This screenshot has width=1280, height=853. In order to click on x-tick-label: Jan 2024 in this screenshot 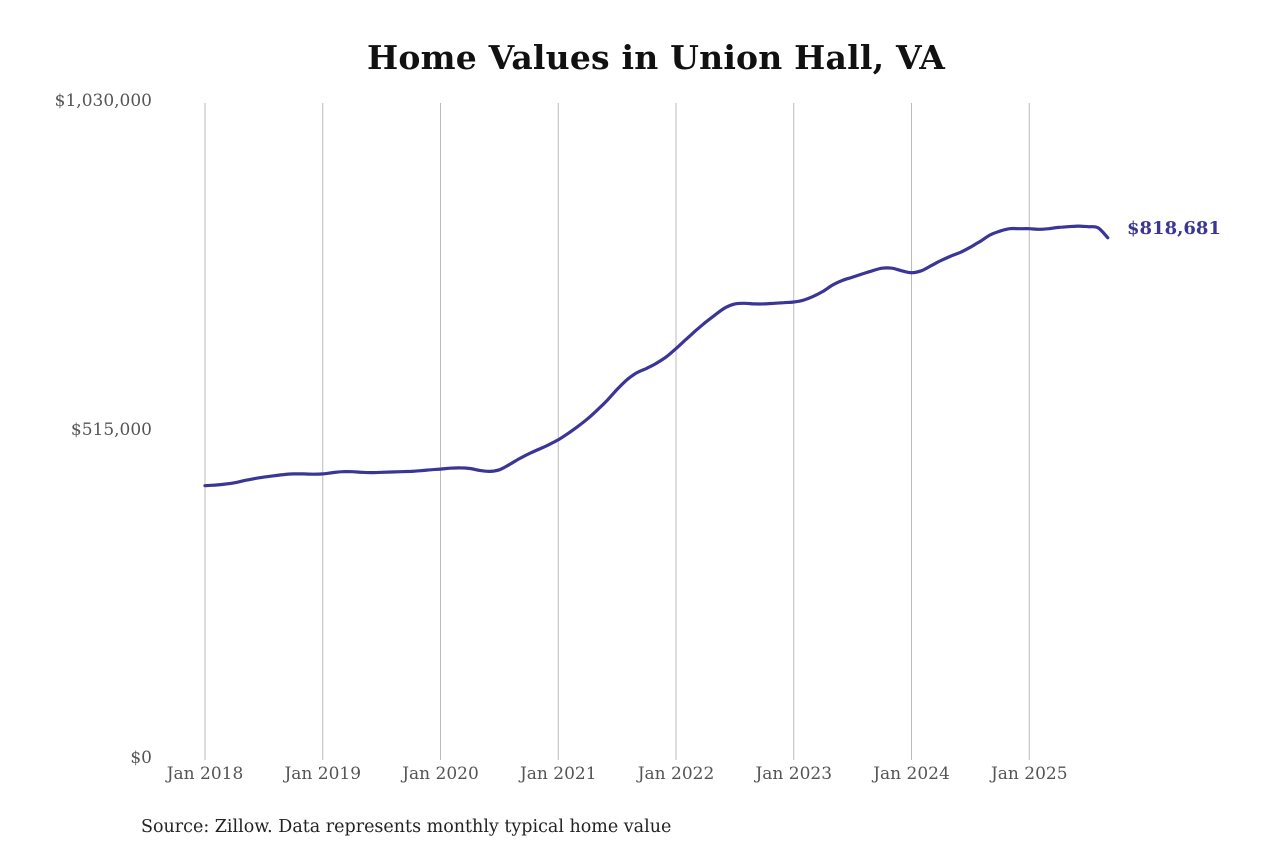, I will do `click(911, 774)`.